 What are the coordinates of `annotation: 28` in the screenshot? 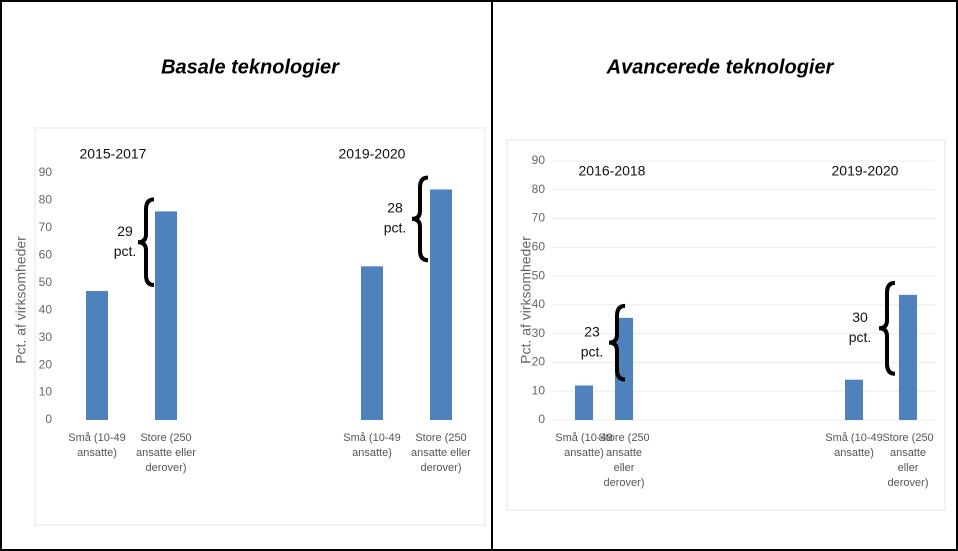 It's located at (395, 208).